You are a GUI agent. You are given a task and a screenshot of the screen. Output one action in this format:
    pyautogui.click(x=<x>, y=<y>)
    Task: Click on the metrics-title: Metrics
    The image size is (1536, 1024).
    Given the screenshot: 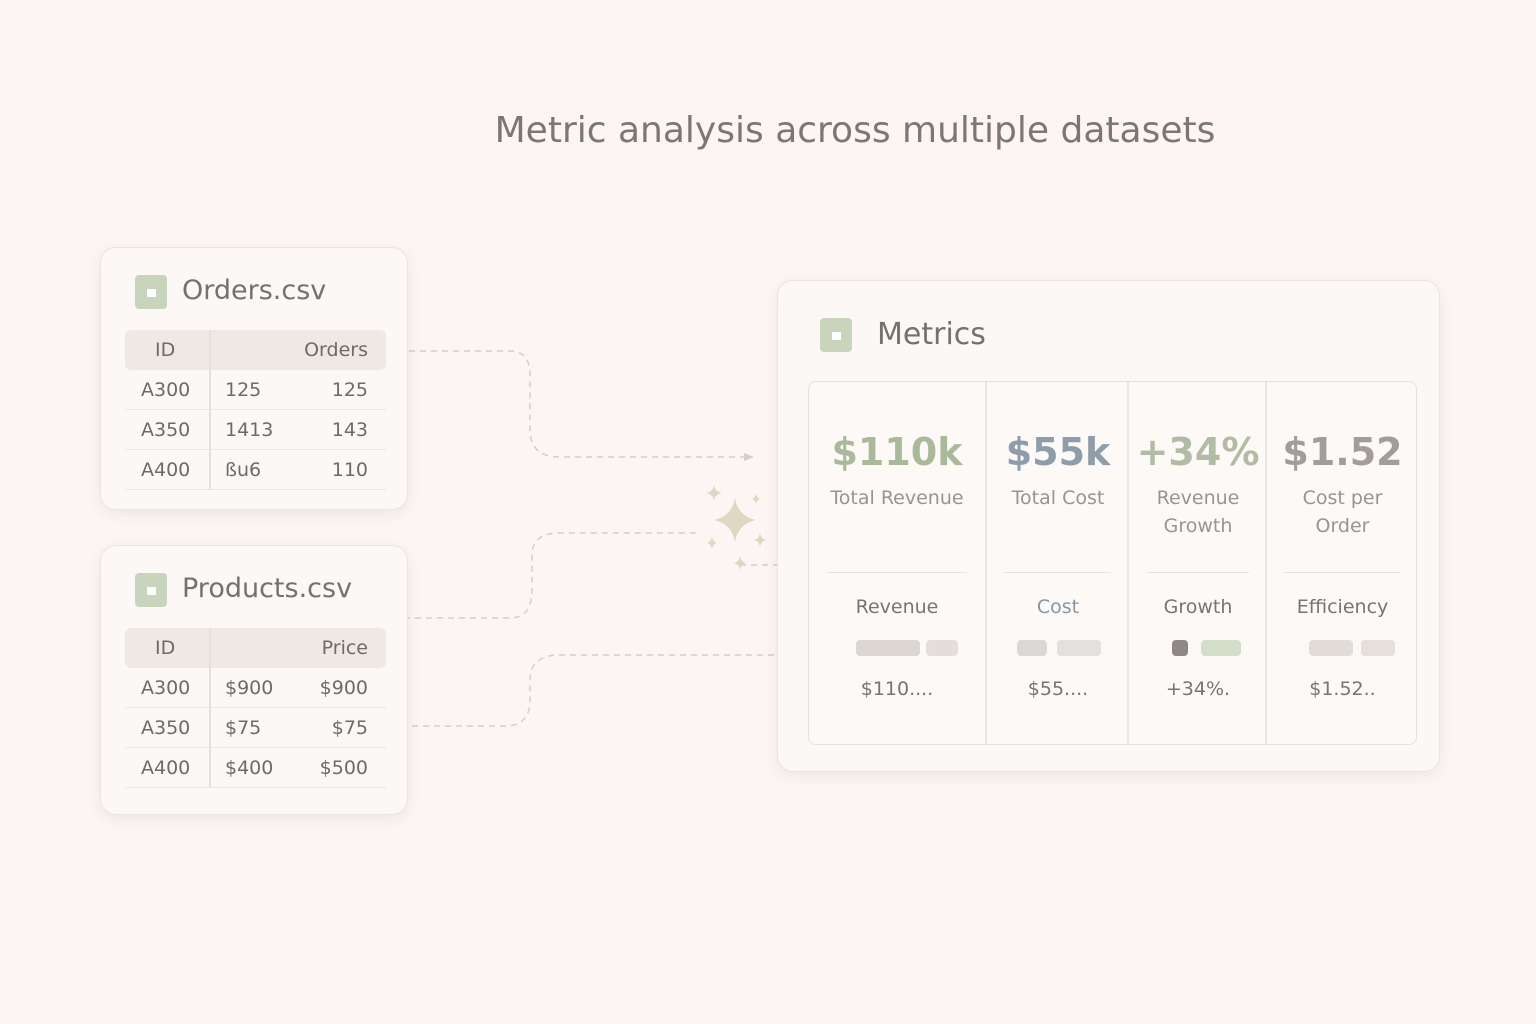 What is the action you would take?
    pyautogui.click(x=931, y=334)
    